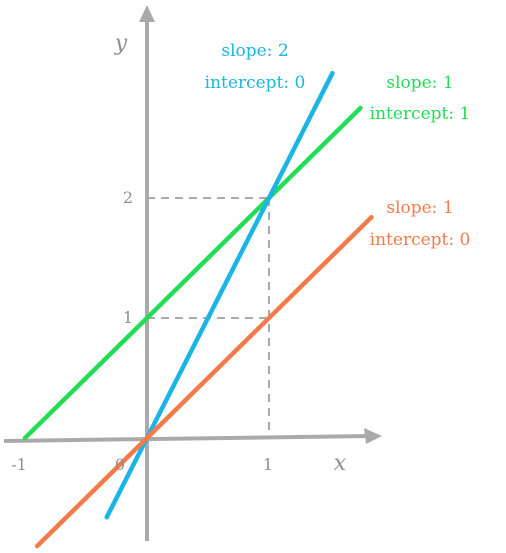 The height and width of the screenshot is (553, 506). Describe the element at coordinates (187, 438) in the screenshot. I see `x-axis` at that location.